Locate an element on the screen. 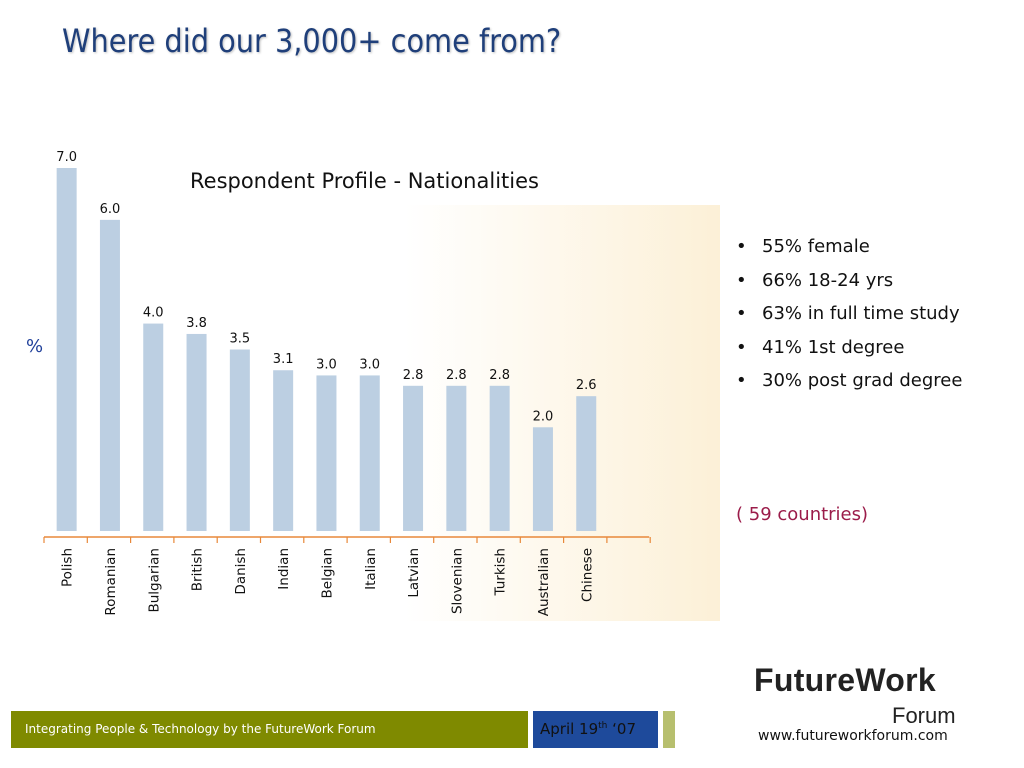 This screenshot has height=768, width=1024. bar-chinese is located at coordinates (586, 463).